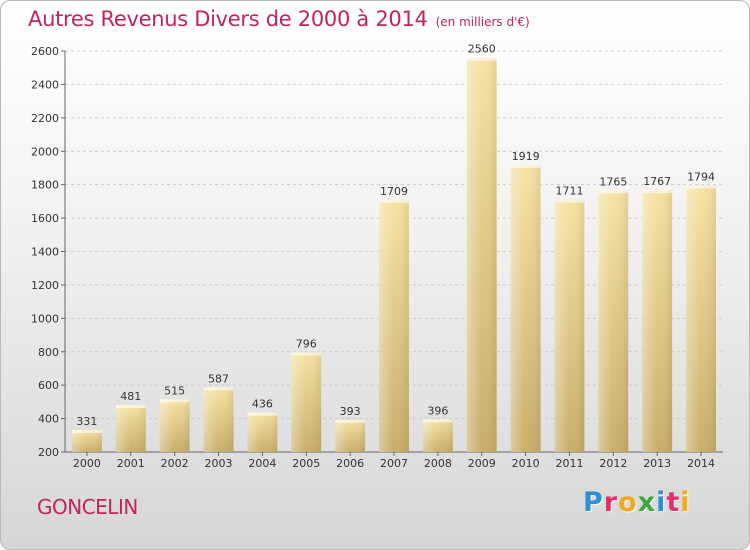 The image size is (750, 550). I want to click on data-label: 436, so click(262, 404).